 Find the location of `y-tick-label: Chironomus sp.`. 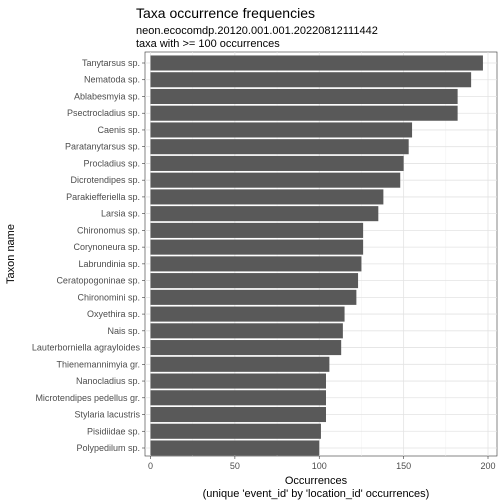

y-tick-label: Chironomus sp. is located at coordinates (108, 230).